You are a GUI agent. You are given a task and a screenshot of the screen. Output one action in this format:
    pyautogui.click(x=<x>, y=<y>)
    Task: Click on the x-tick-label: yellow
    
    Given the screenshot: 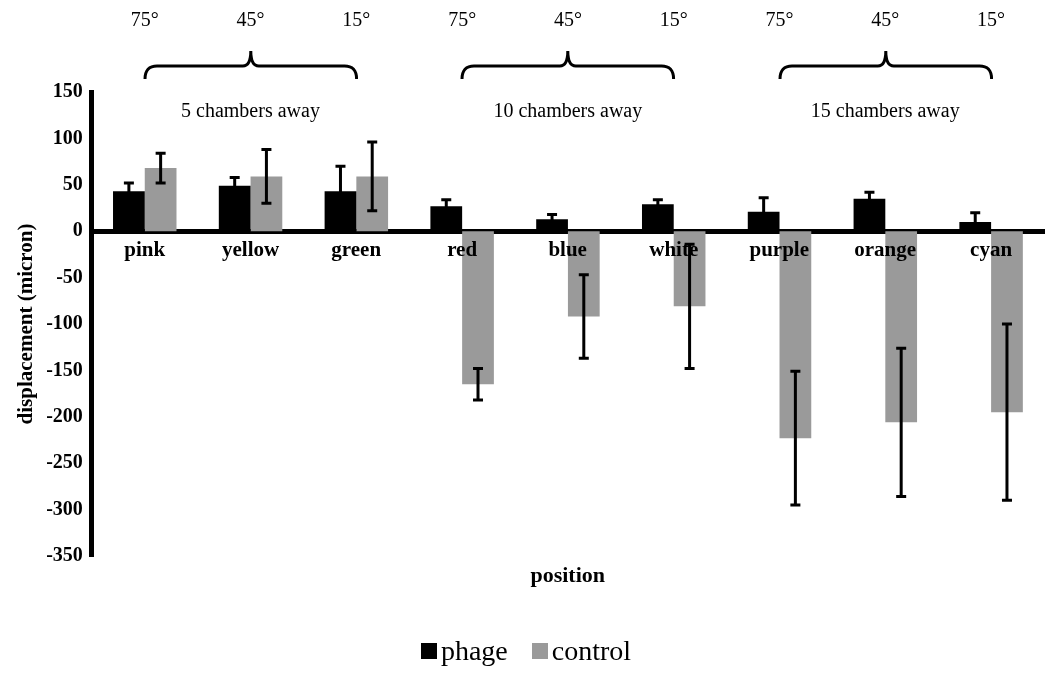 What is the action you would take?
    pyautogui.click(x=251, y=250)
    